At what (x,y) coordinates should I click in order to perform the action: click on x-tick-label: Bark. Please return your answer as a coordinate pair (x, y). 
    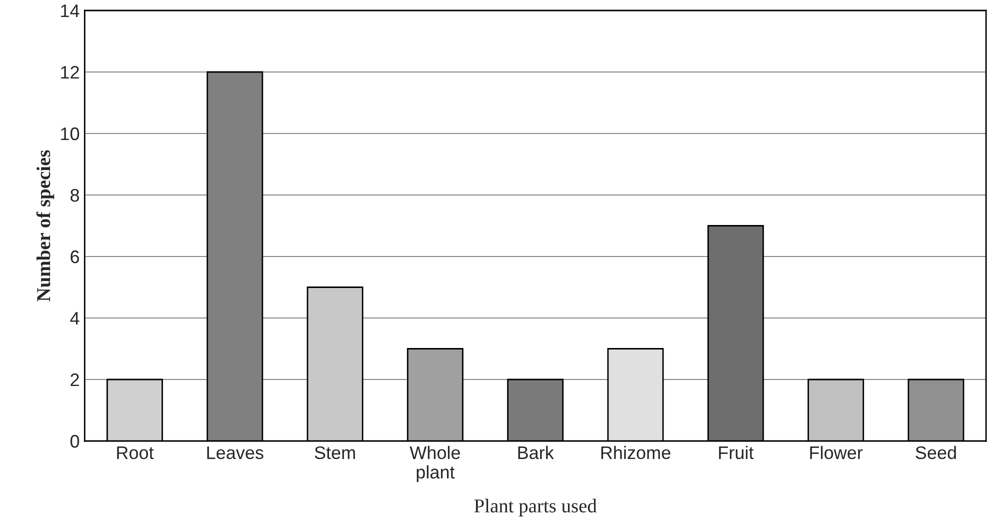
    Looking at the image, I should click on (536, 453).